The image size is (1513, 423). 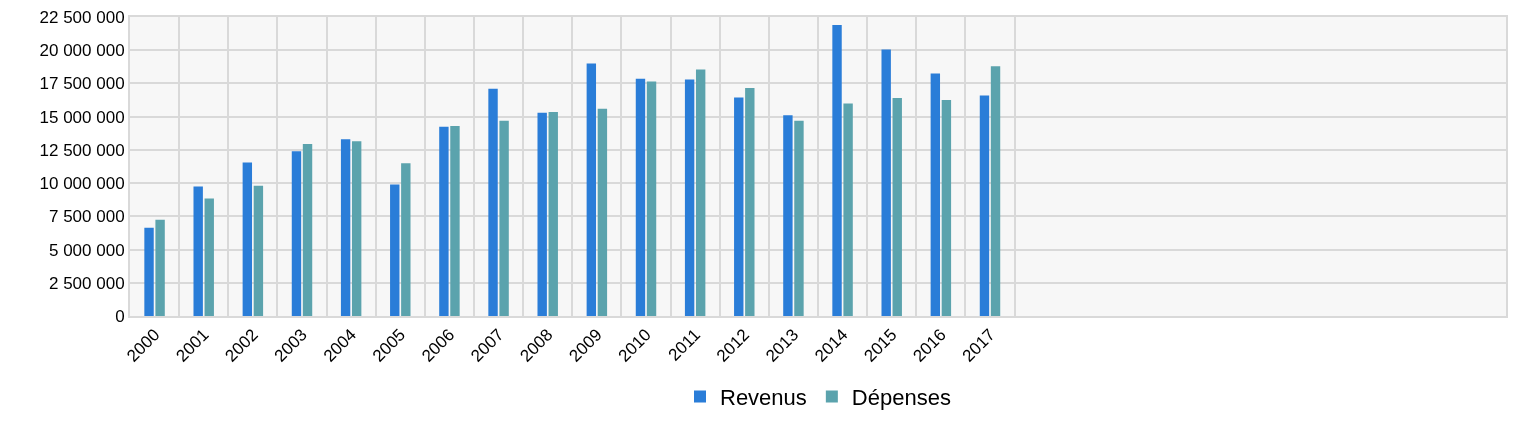 What do you see at coordinates (82, 51) in the screenshot?
I see `y-tick-label: 20 000 000` at bounding box center [82, 51].